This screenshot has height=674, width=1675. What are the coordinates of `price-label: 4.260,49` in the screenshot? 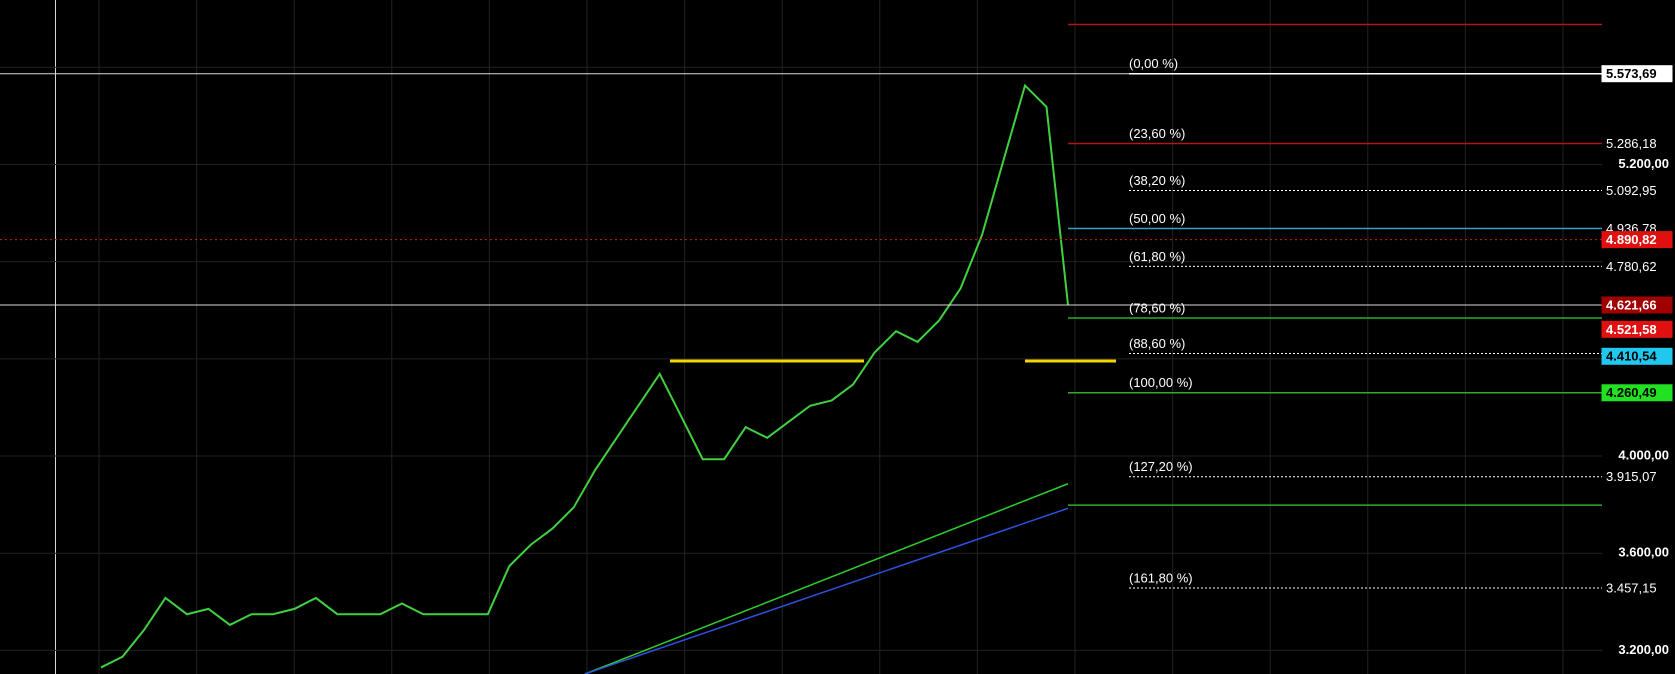 It's located at (1631, 392).